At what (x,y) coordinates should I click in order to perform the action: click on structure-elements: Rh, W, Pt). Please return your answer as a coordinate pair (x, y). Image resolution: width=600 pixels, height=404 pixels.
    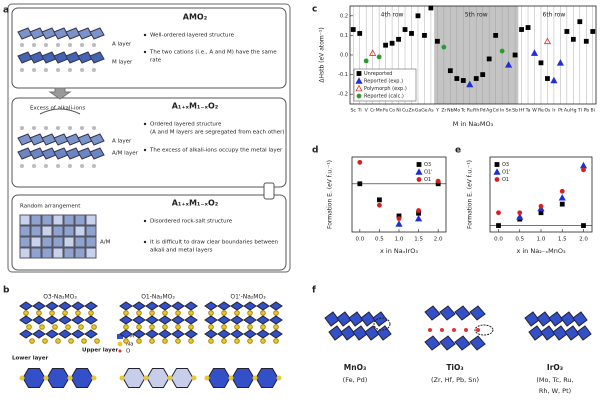
    Looking at the image, I should click on (555, 391).